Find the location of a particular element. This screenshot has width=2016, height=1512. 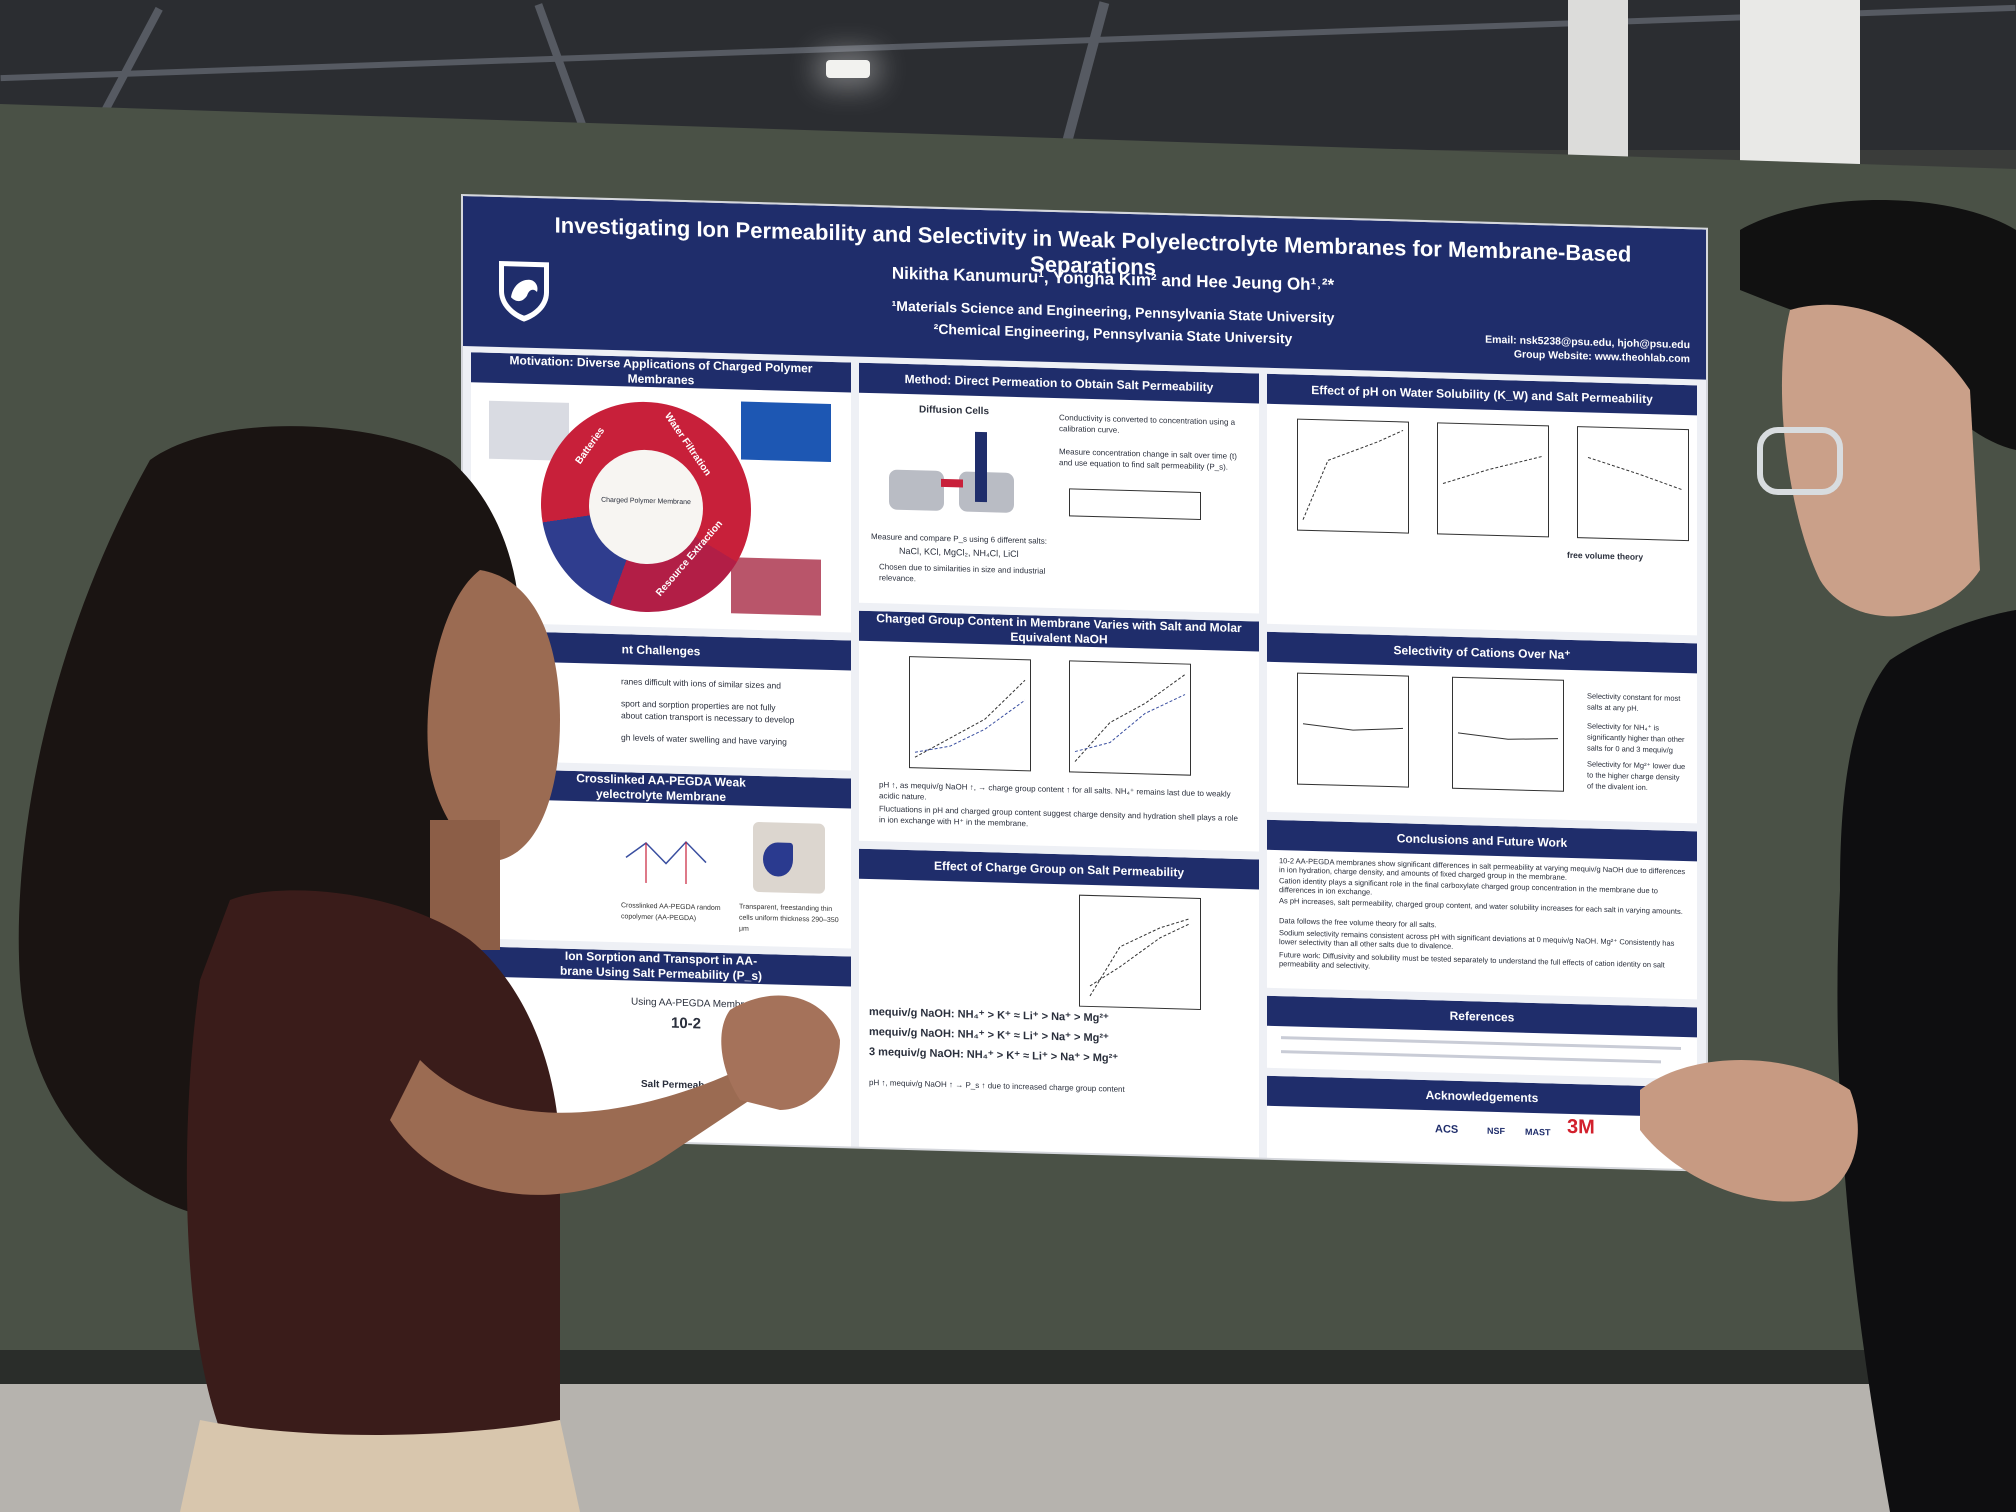

effect-charge-plot is located at coordinates (1140, 952).